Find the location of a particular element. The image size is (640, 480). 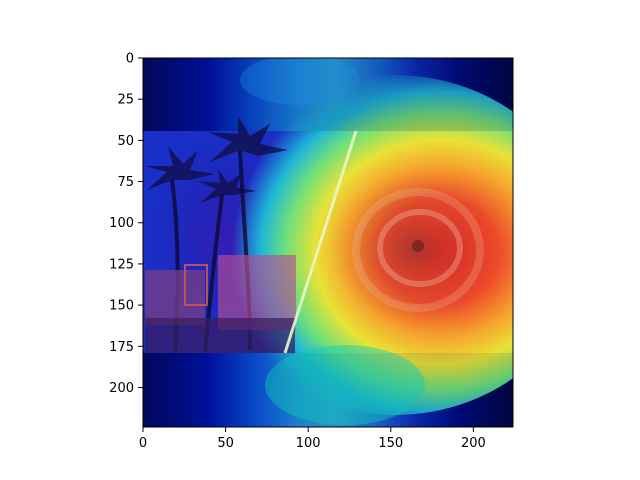

y-axis: 0 25 50 75 100 125 150 175 200 is located at coordinates (126, 224).